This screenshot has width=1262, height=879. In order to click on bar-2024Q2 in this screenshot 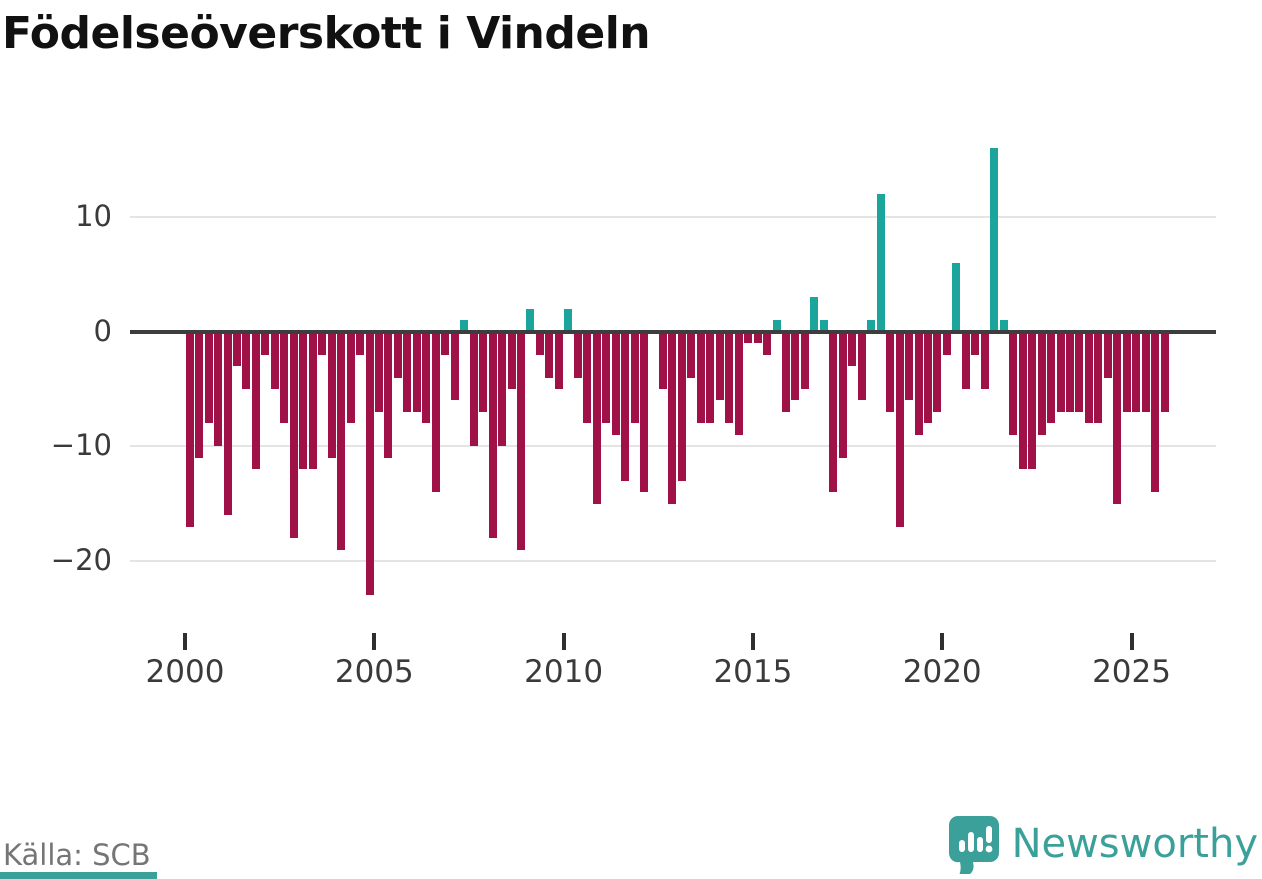, I will do `click(1107, 354)`.